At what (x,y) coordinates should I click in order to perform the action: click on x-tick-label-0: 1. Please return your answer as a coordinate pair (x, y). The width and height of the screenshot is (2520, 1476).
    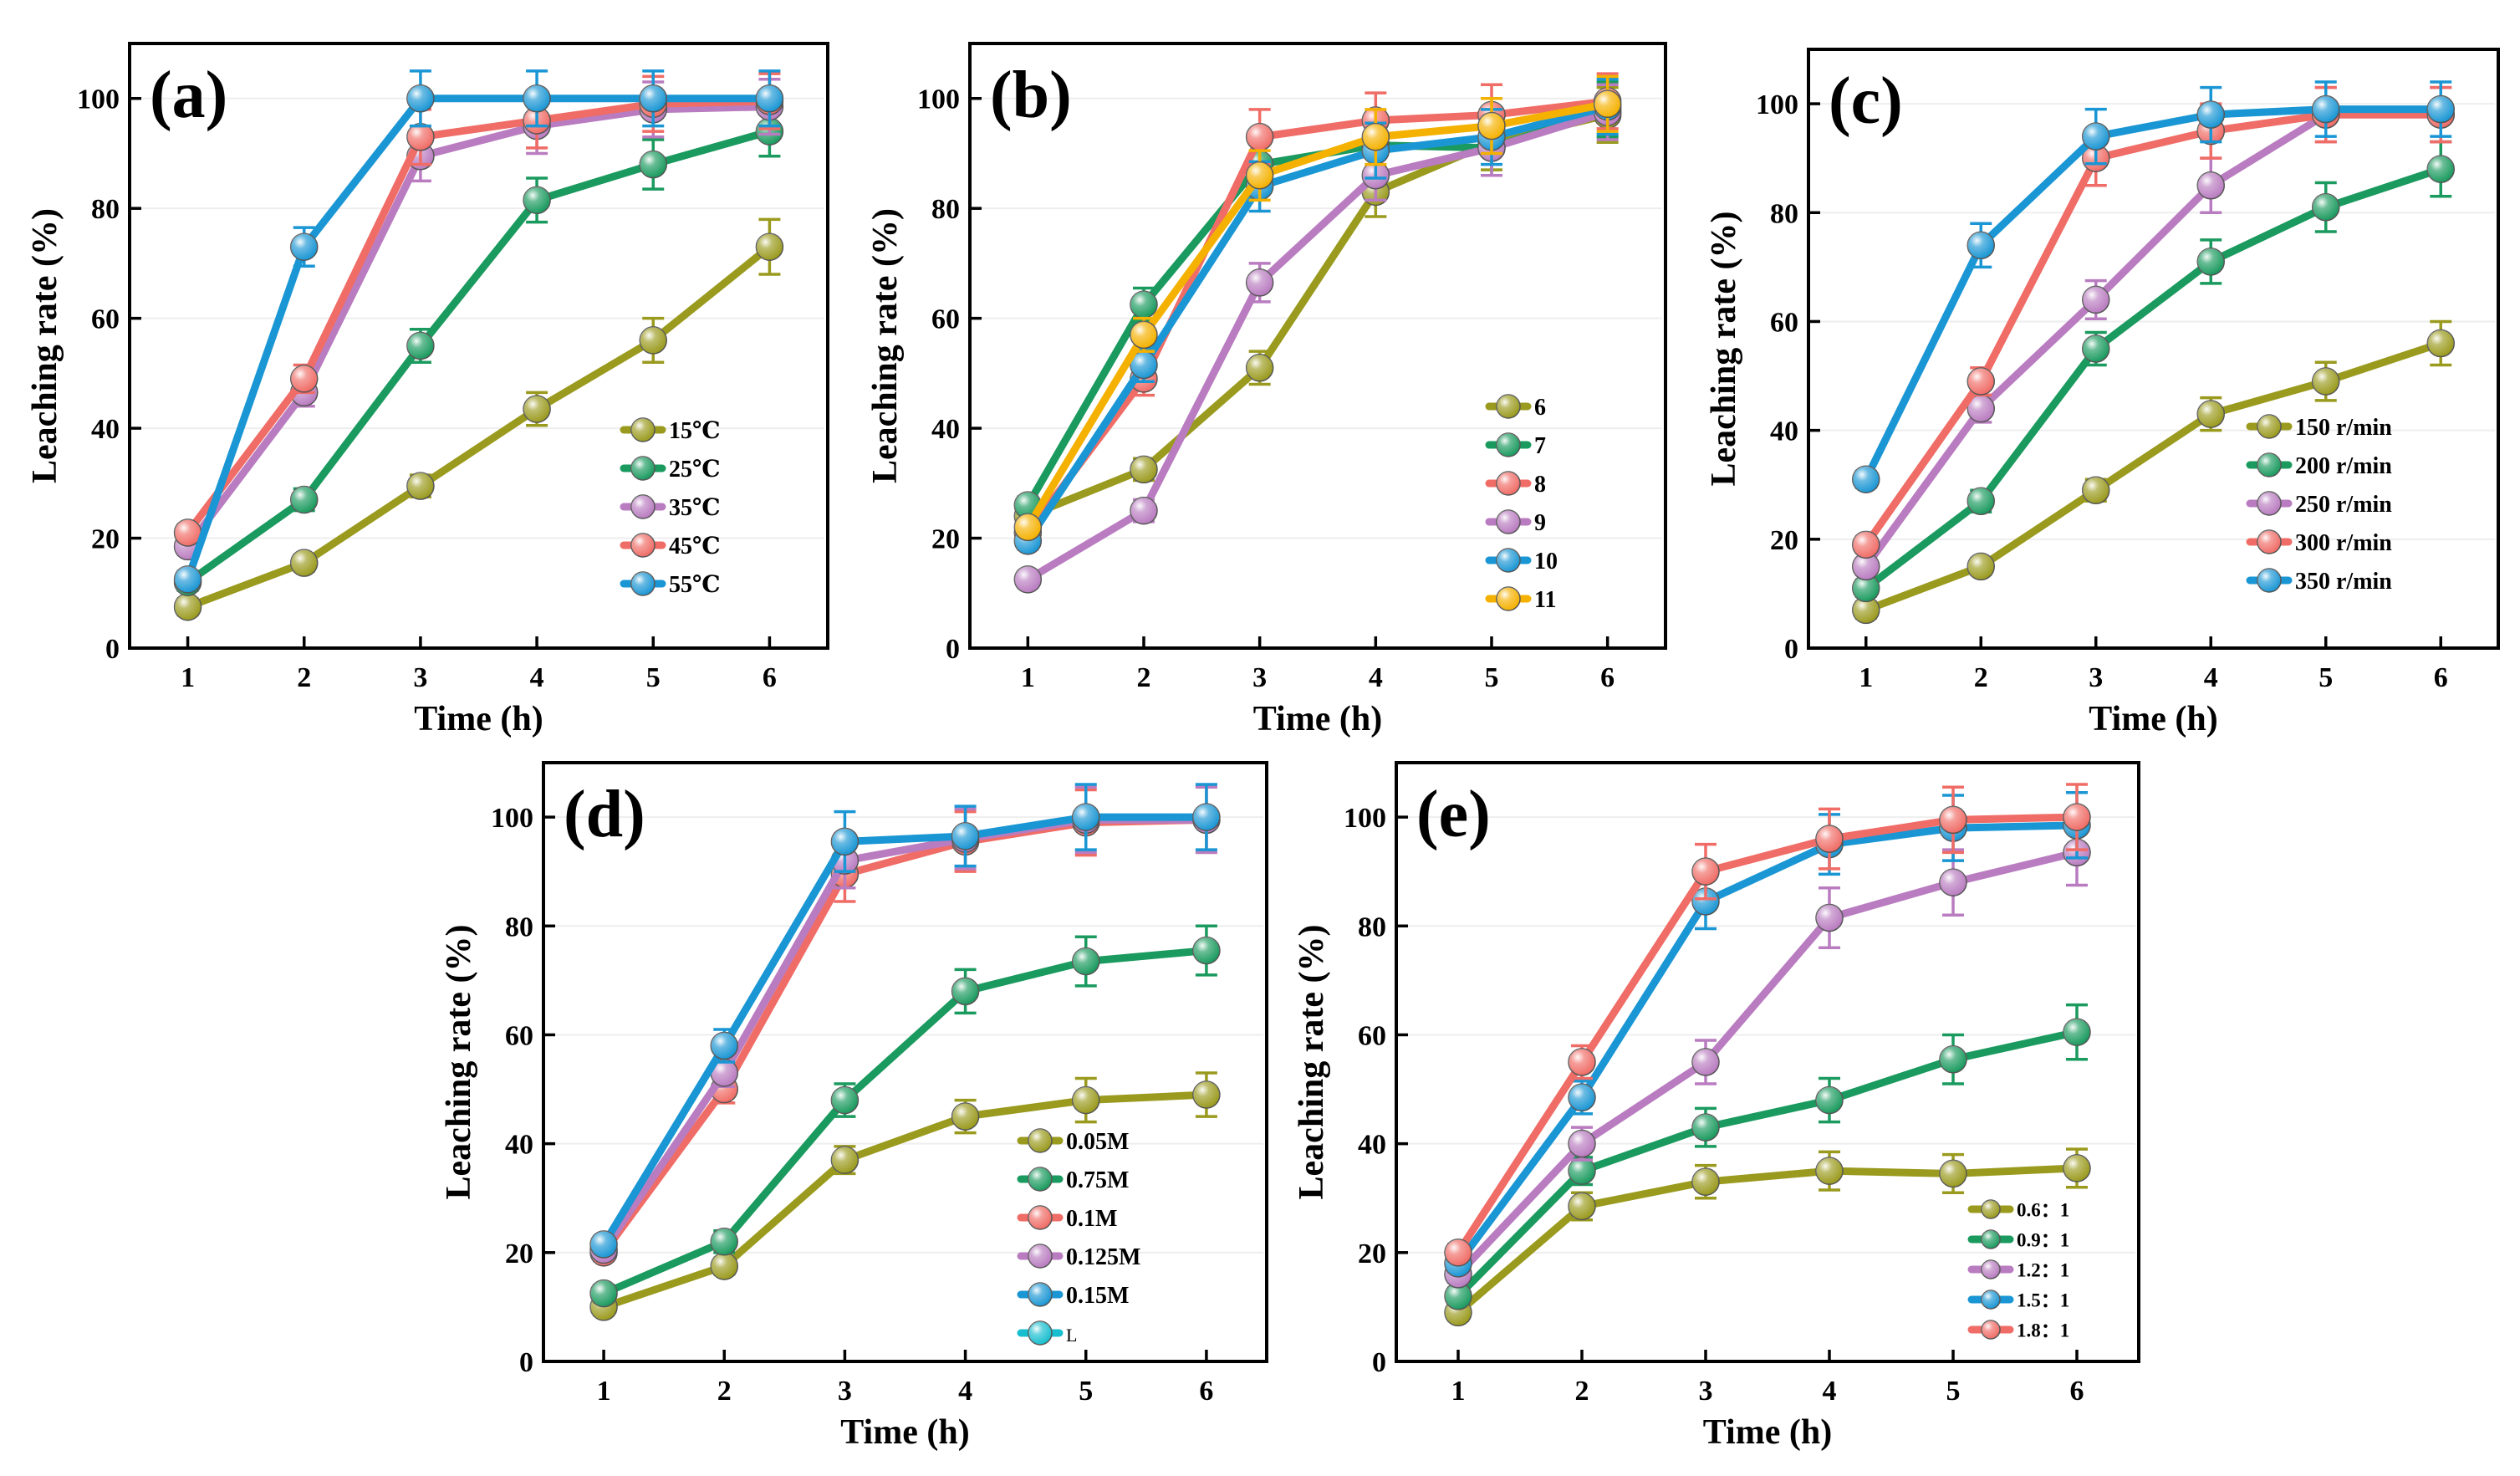
    Looking at the image, I should click on (188, 677).